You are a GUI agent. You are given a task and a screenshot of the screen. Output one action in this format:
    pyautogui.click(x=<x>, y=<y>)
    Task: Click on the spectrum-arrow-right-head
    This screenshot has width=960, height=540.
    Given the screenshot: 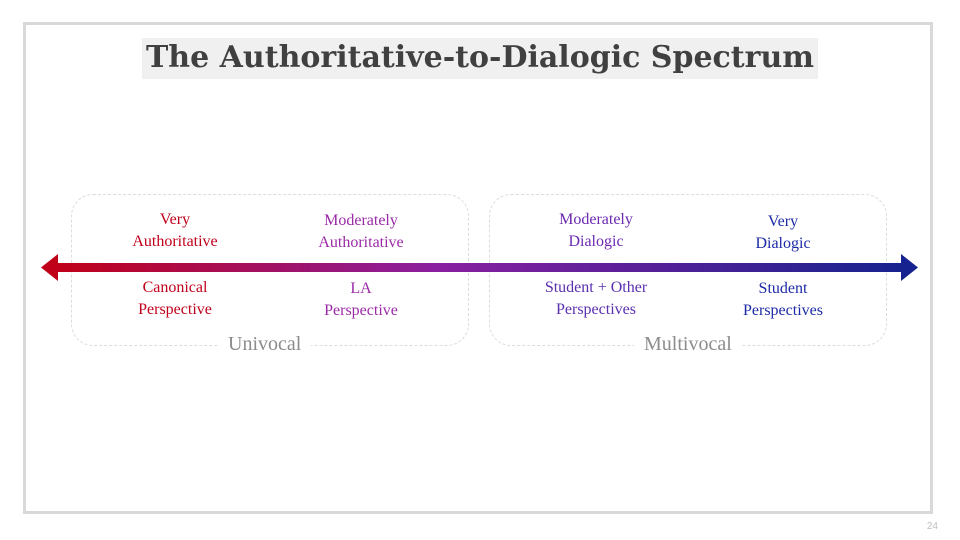 What is the action you would take?
    pyautogui.click(x=909, y=267)
    